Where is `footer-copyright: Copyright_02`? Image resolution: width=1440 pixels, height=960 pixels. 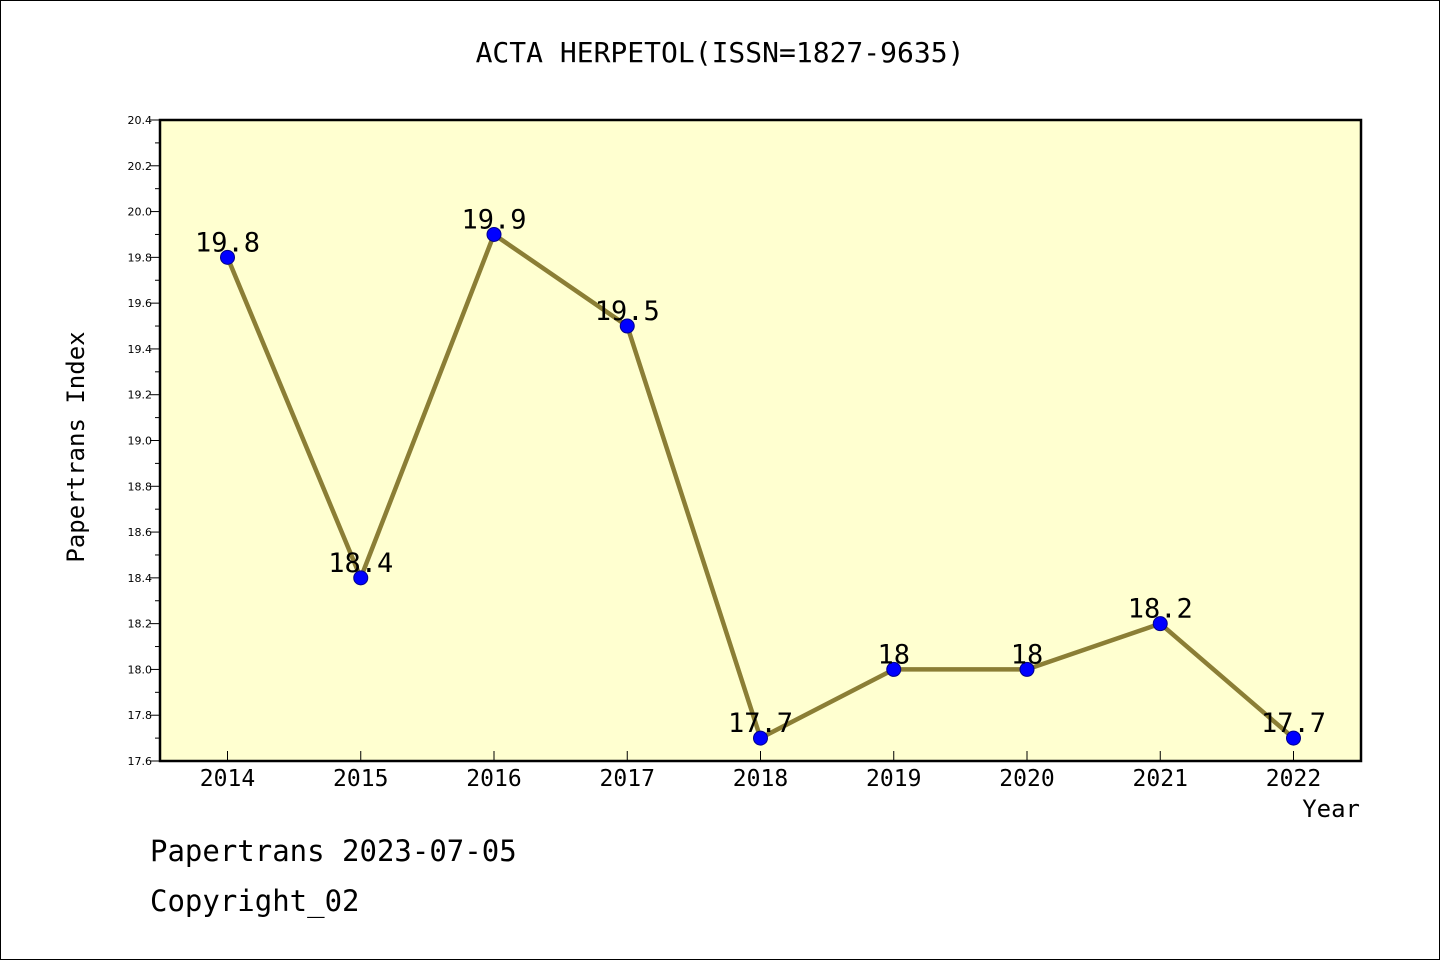 footer-copyright: Copyright_02 is located at coordinates (255, 901).